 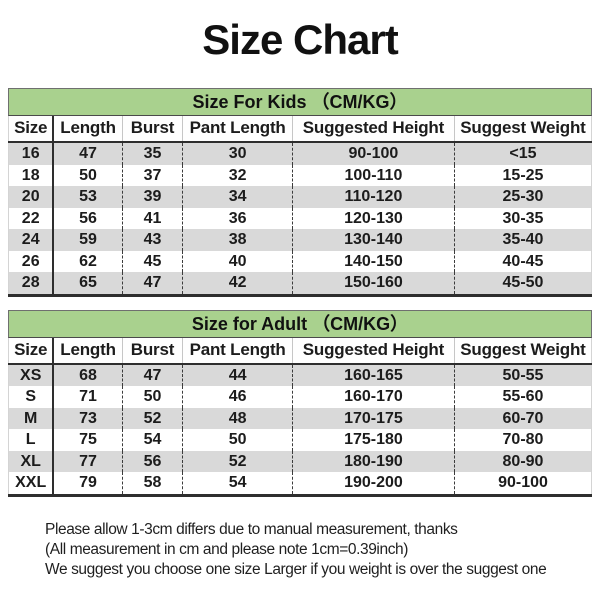 I want to click on table-cell: 45-50, so click(x=523, y=282).